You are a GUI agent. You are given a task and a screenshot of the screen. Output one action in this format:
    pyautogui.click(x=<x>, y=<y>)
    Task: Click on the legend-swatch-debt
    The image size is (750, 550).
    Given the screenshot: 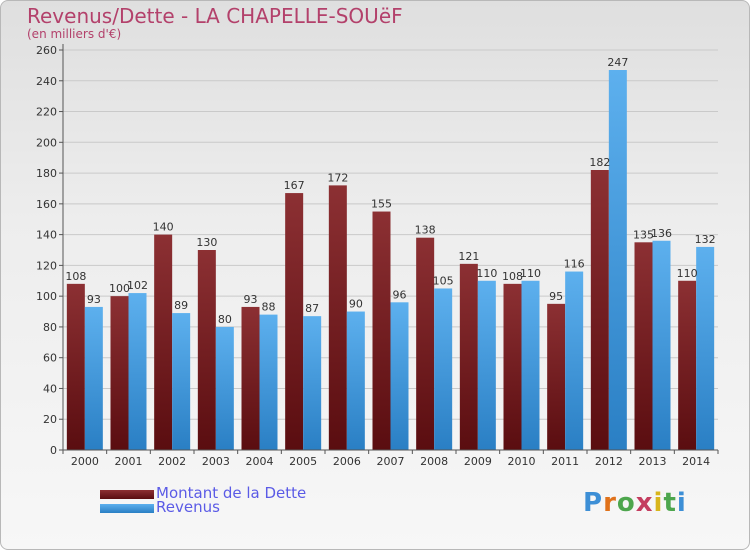 What is the action you would take?
    pyautogui.click(x=127, y=494)
    